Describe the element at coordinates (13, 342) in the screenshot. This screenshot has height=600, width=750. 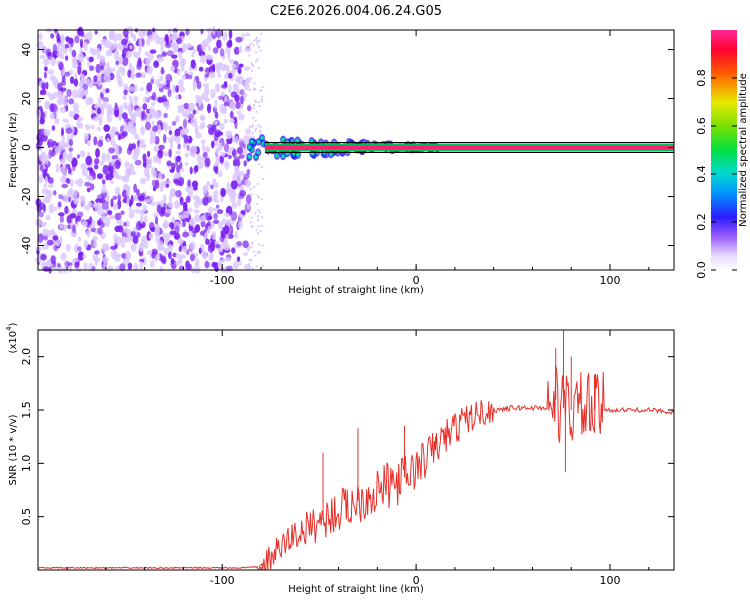
I see `multiplier-prefix: (x10` at that location.